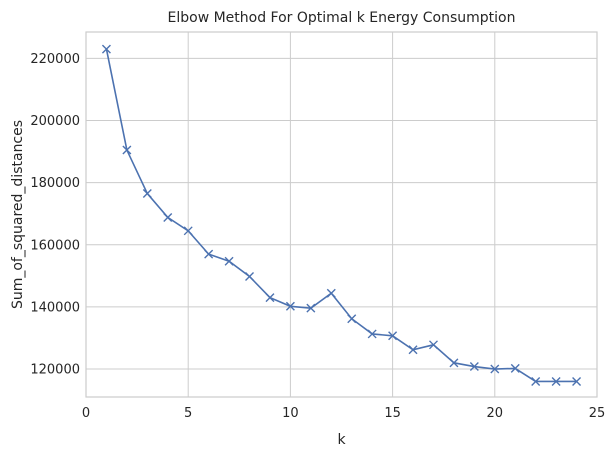 The height and width of the screenshot is (459, 609). What do you see at coordinates (55, 121) in the screenshot?
I see `y-tick-label: 200000` at bounding box center [55, 121].